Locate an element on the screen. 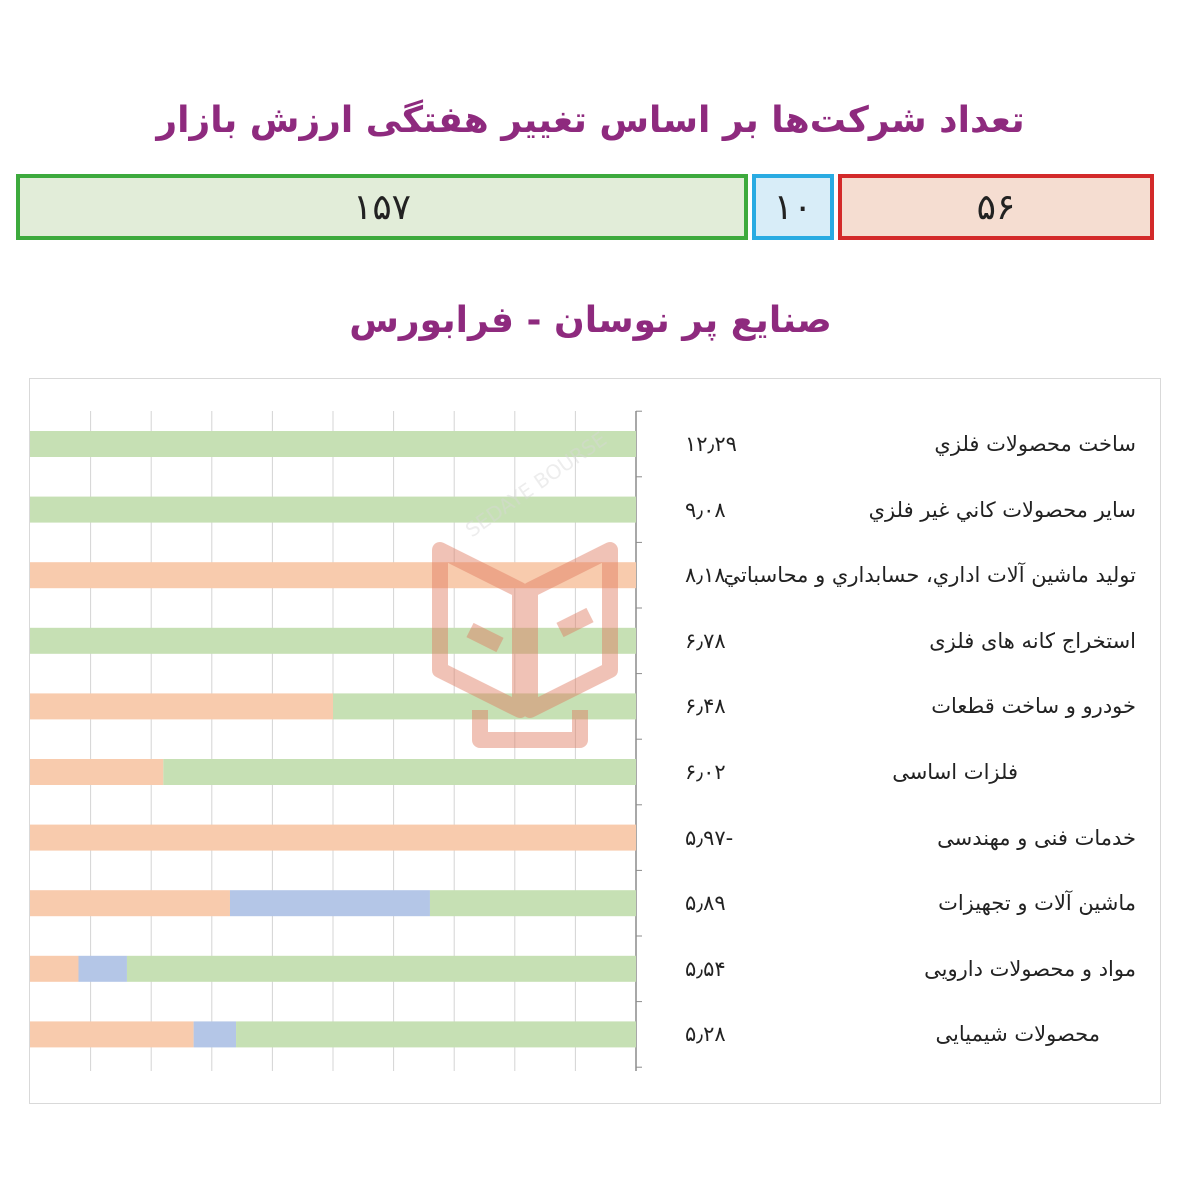 The height and width of the screenshot is (1181, 1181). unchanged-count-box: ۱۰ is located at coordinates (793, 207).